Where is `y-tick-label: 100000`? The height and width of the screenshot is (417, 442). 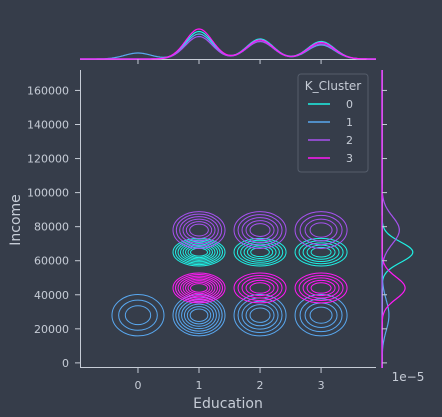 y-tick-label: 100000 is located at coordinates (48, 193).